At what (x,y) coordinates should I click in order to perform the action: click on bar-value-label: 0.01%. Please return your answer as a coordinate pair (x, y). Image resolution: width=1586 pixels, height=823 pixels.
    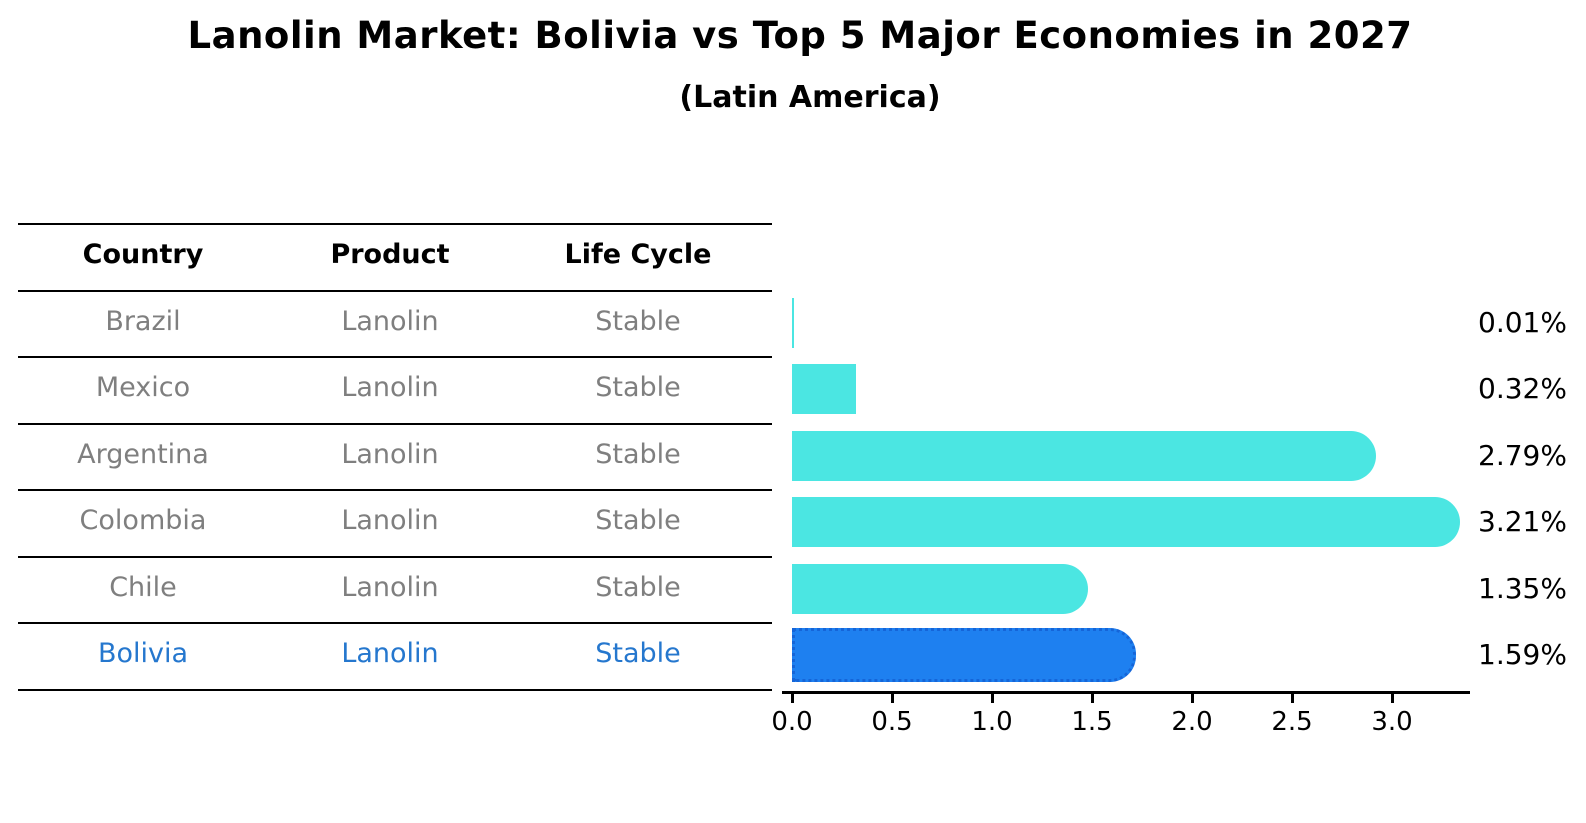
    Looking at the image, I should click on (1522, 322).